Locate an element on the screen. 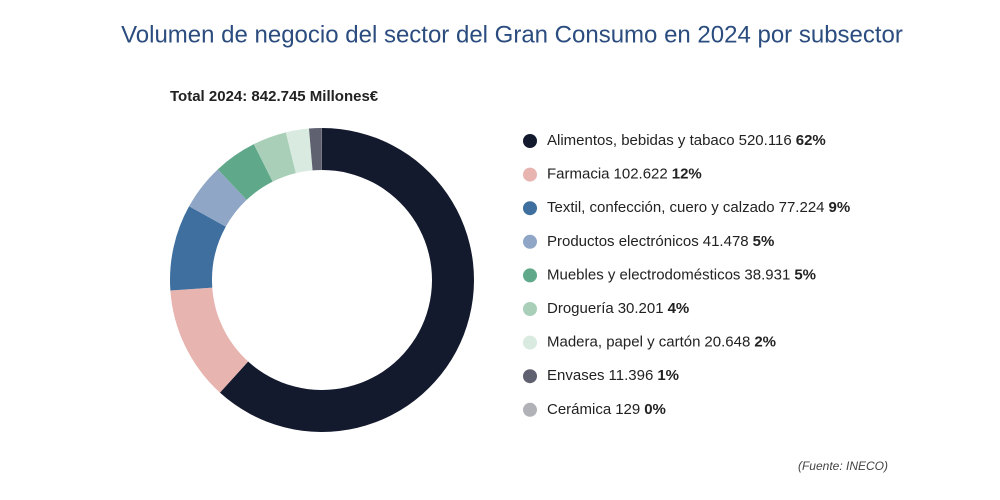 This screenshot has width=1000, height=500. legend-label: Textil, confección, cuero y calzado is located at coordinates (661, 207).